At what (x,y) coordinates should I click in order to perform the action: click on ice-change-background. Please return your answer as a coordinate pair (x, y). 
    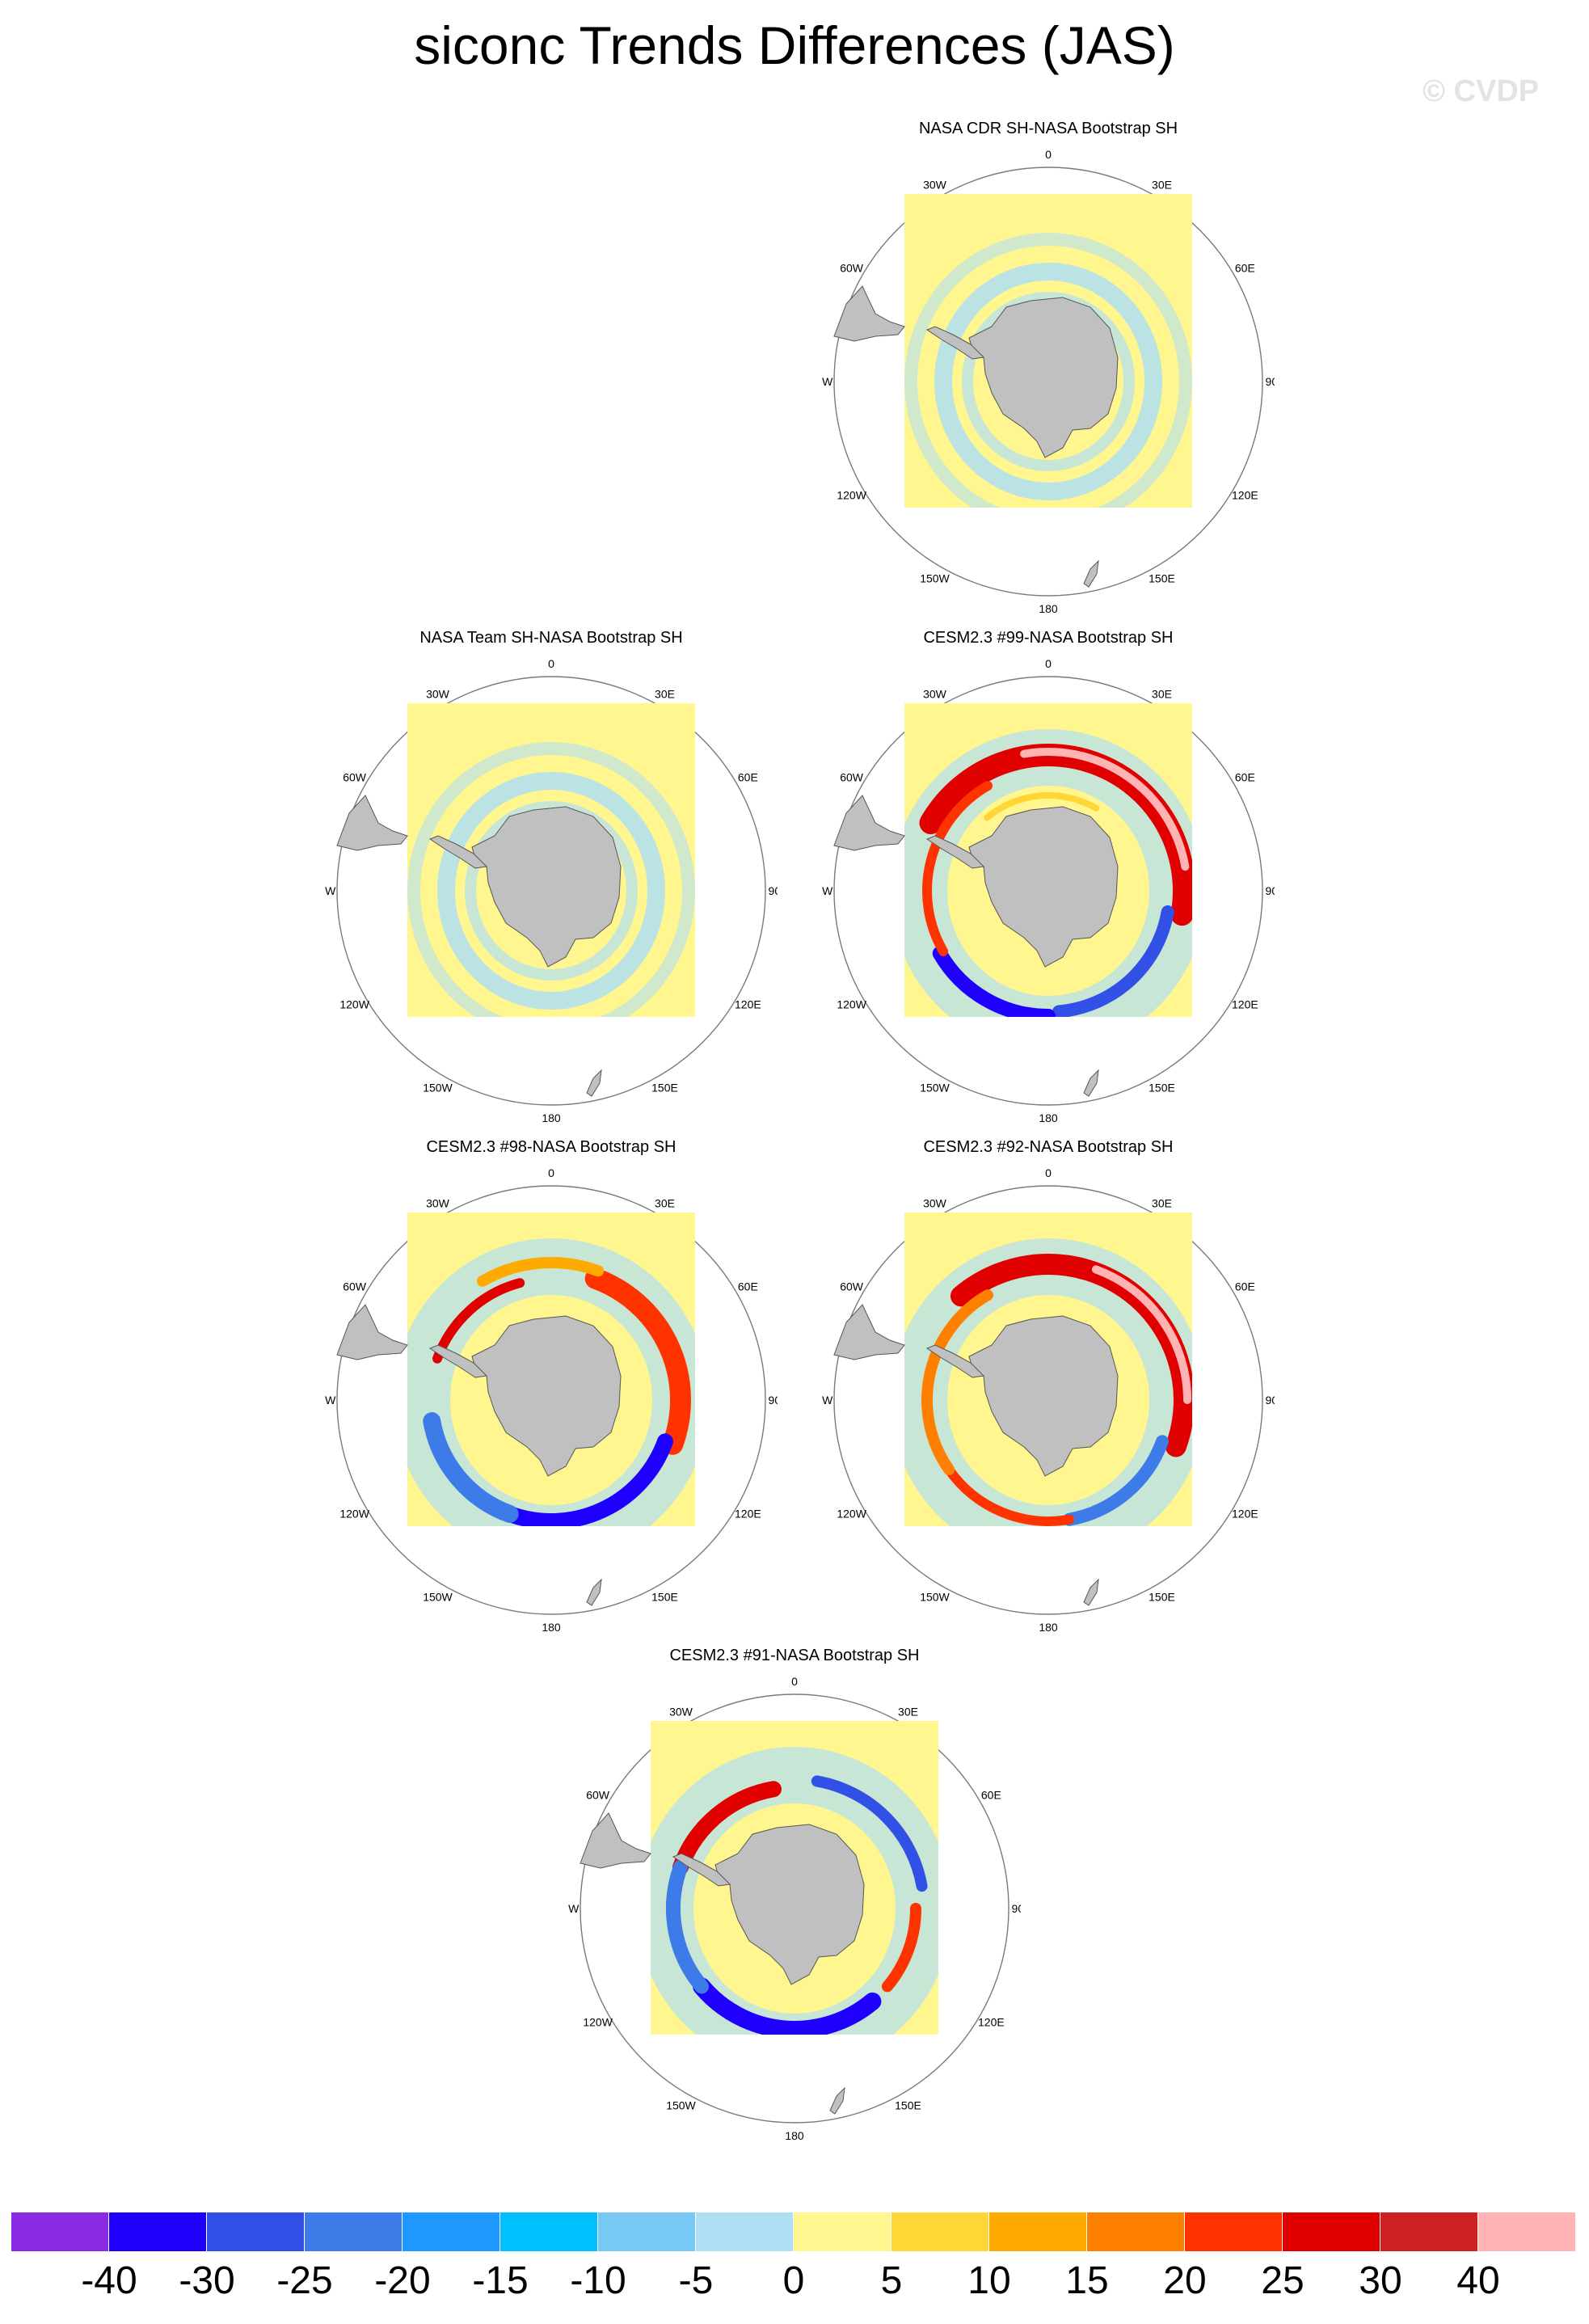
    Looking at the image, I should click on (794, 1891).